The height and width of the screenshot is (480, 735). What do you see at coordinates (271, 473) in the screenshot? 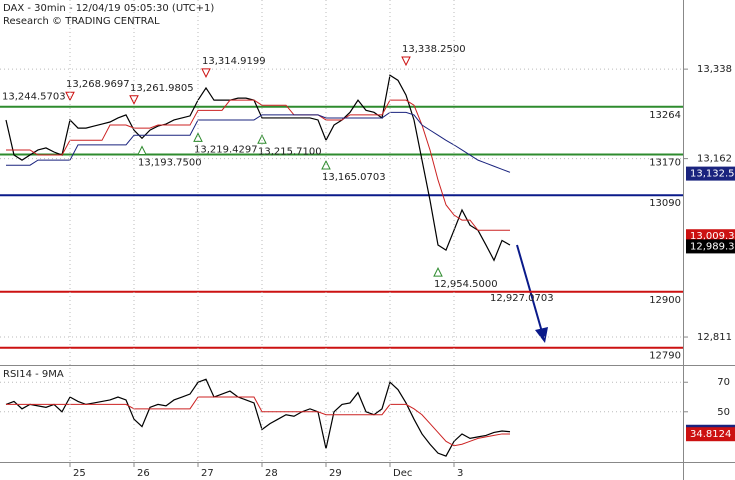
I see `x-tick-label: 28` at bounding box center [271, 473].